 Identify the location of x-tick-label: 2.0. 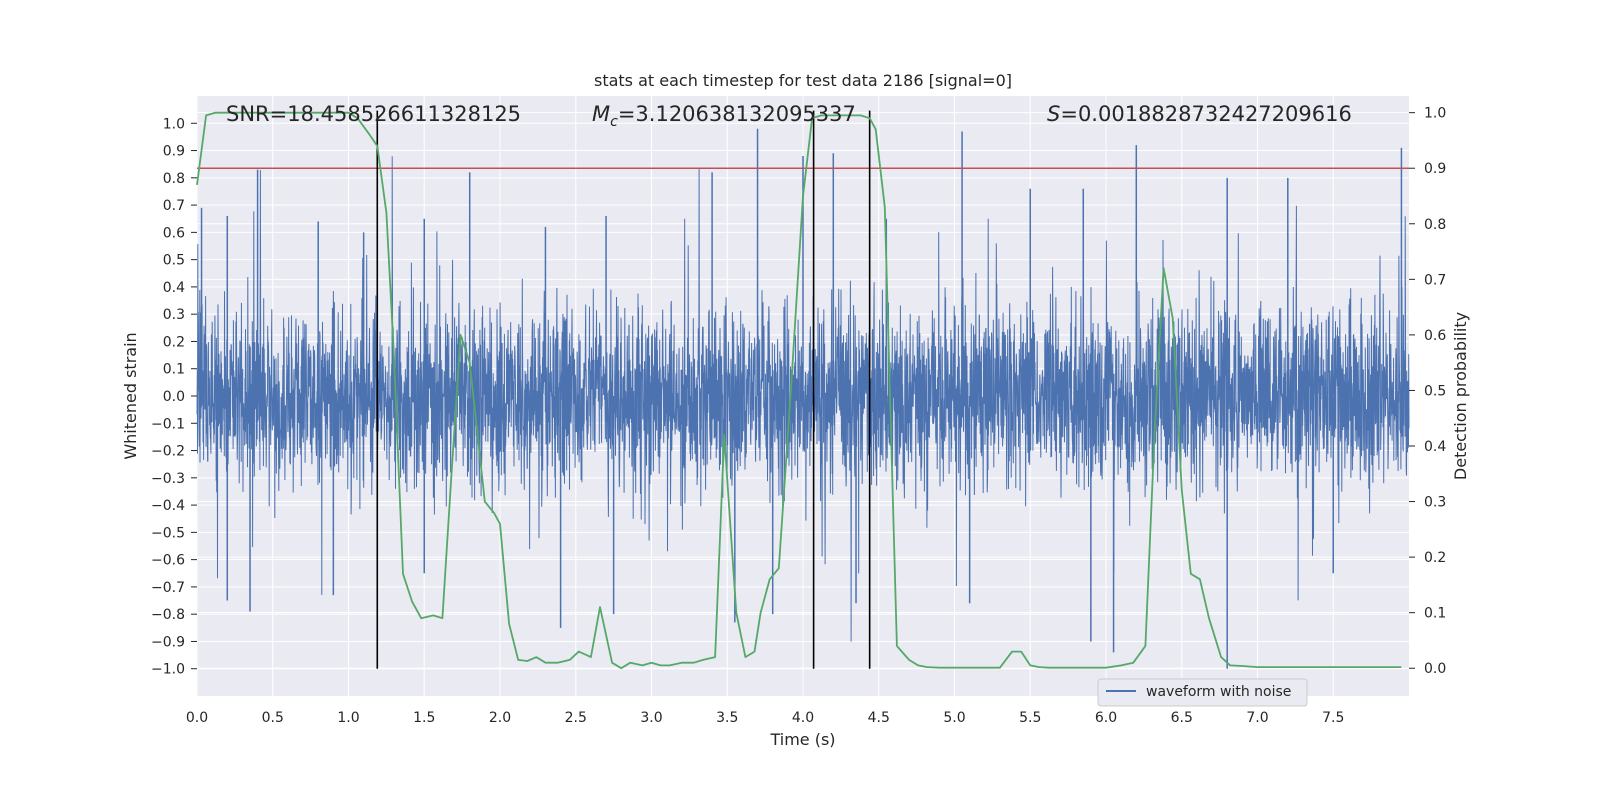
(500, 718).